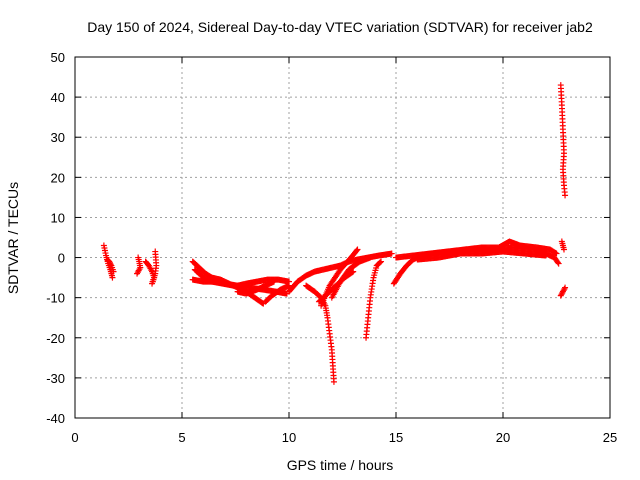 This screenshot has width=640, height=480. What do you see at coordinates (58, 137) in the screenshot?
I see `y-tick-label: 30` at bounding box center [58, 137].